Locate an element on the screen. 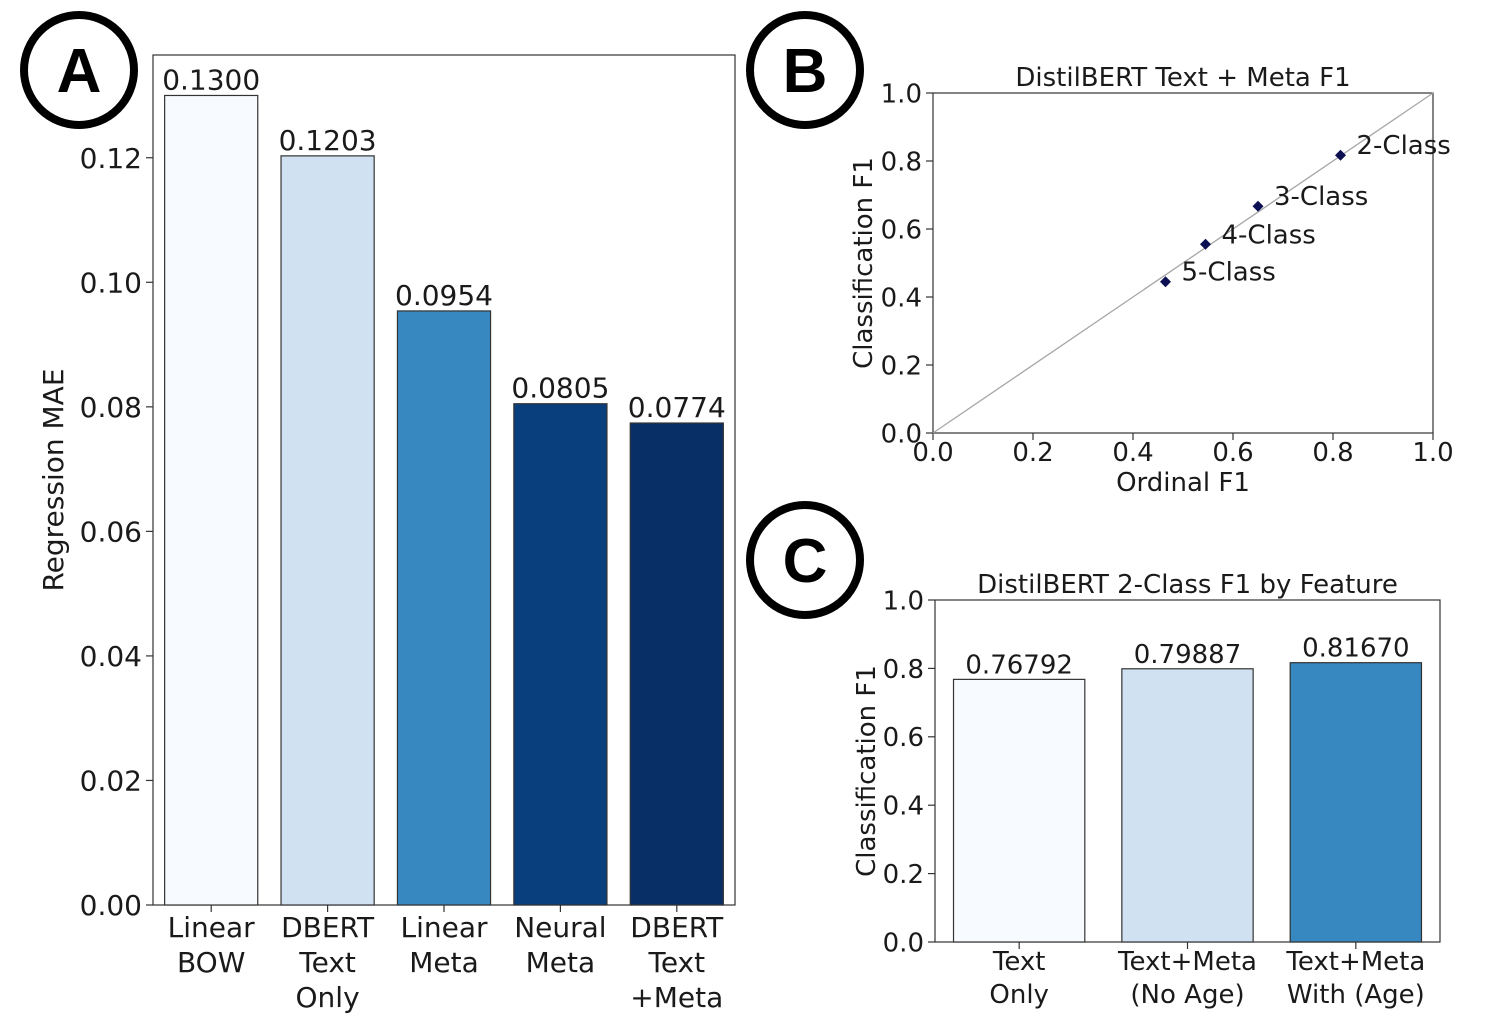  panel-letter-a-text: A is located at coordinates (79, 71).